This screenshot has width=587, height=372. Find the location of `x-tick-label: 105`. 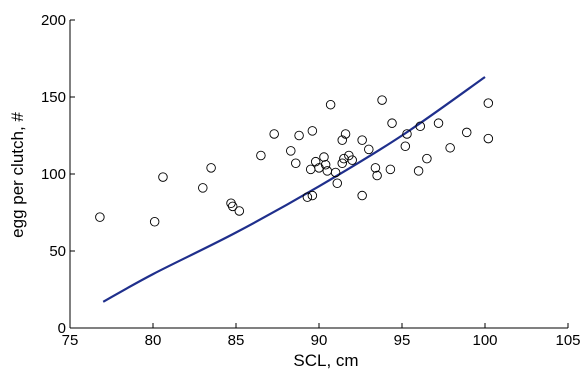

x-tick-label: 105 is located at coordinates (567, 340).